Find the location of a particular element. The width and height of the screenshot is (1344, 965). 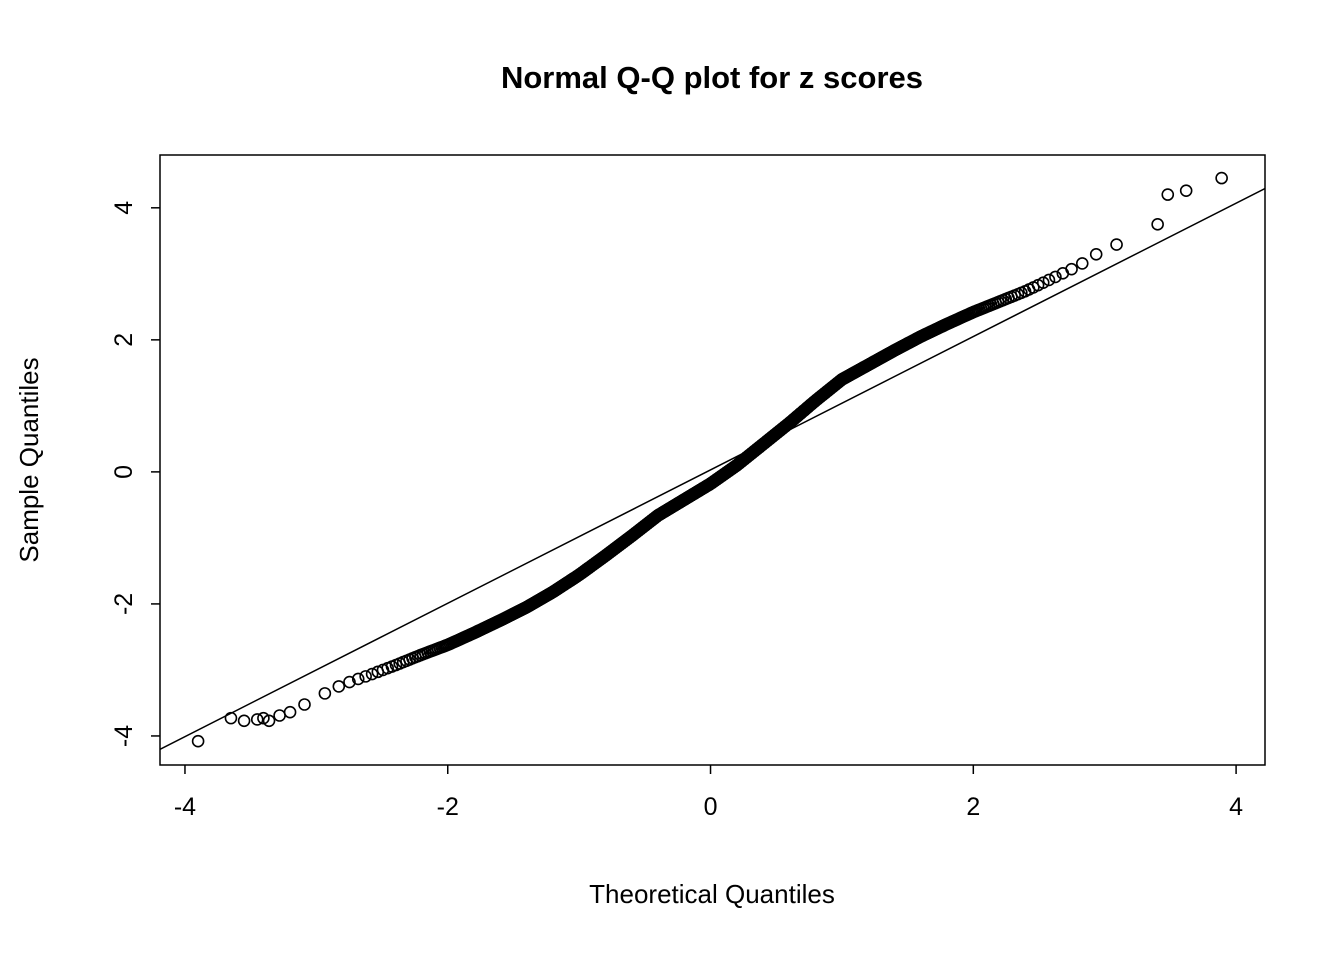

x-tick-label: 2 is located at coordinates (973, 807).